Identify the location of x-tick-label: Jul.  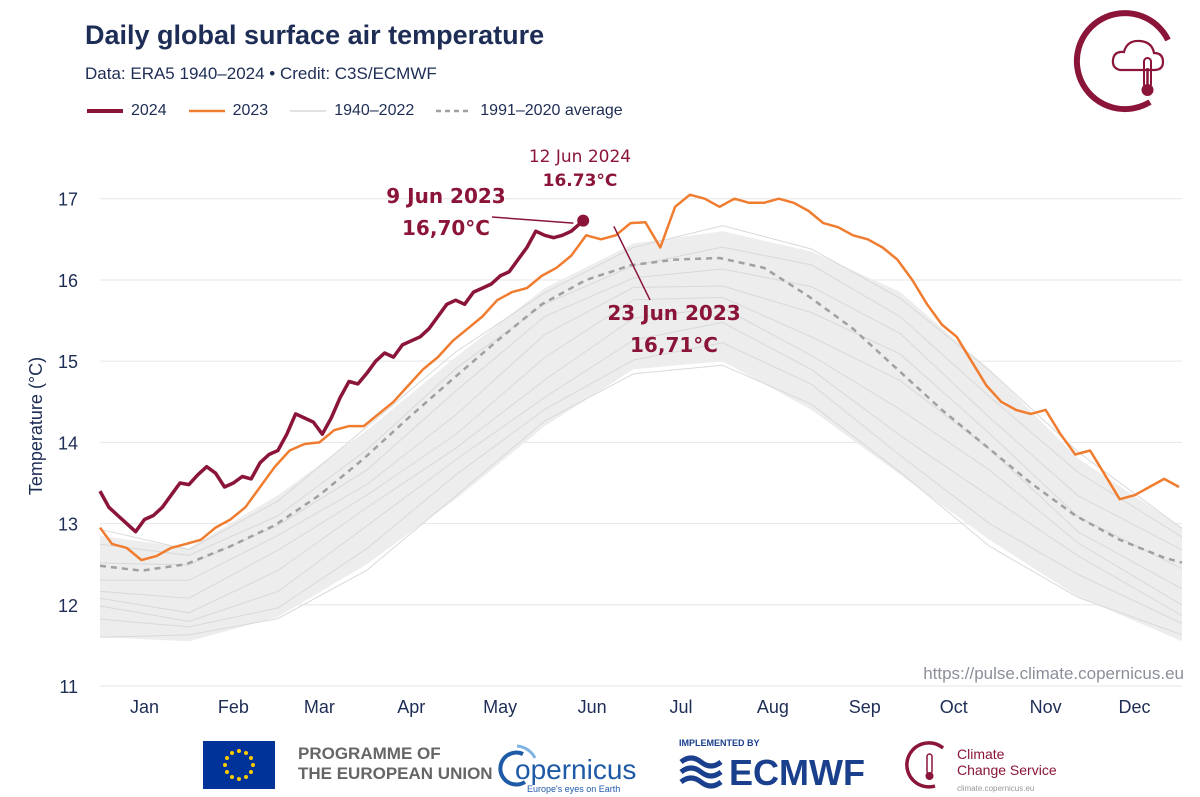
(681, 707).